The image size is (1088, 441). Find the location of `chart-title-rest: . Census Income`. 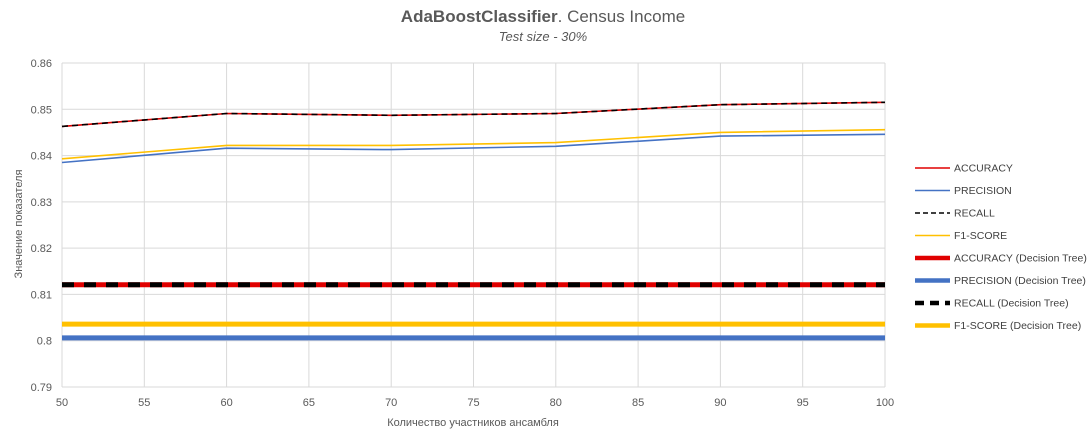

chart-title-rest: . Census Income is located at coordinates (622, 16).